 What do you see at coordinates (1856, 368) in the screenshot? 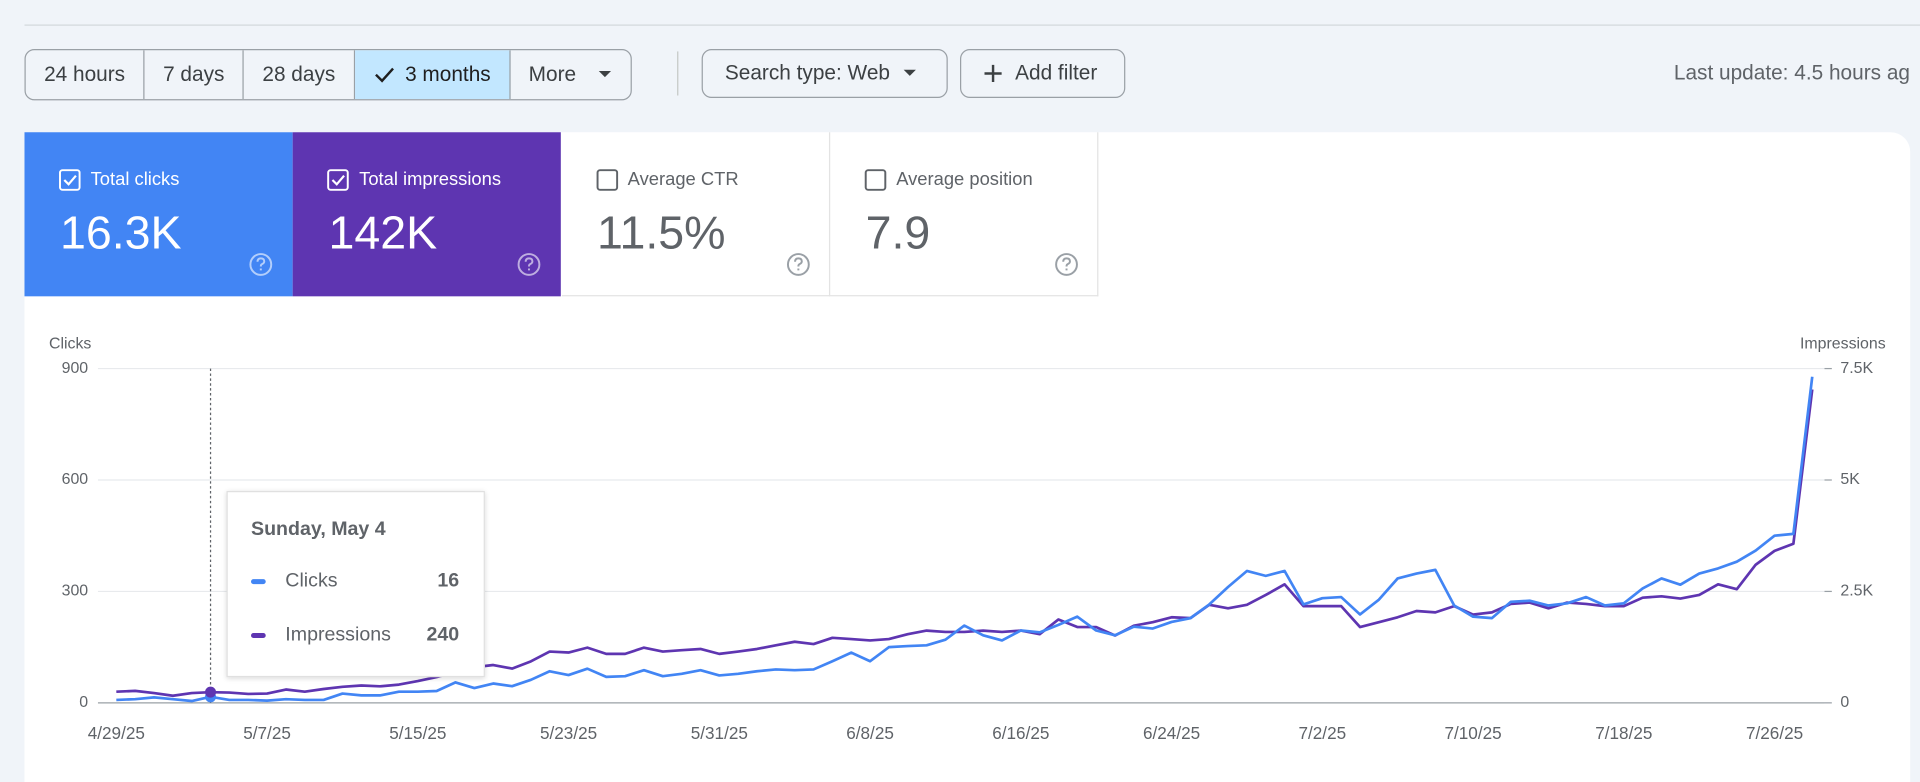
I see `y2-tick-label: 7.5K` at bounding box center [1856, 368].